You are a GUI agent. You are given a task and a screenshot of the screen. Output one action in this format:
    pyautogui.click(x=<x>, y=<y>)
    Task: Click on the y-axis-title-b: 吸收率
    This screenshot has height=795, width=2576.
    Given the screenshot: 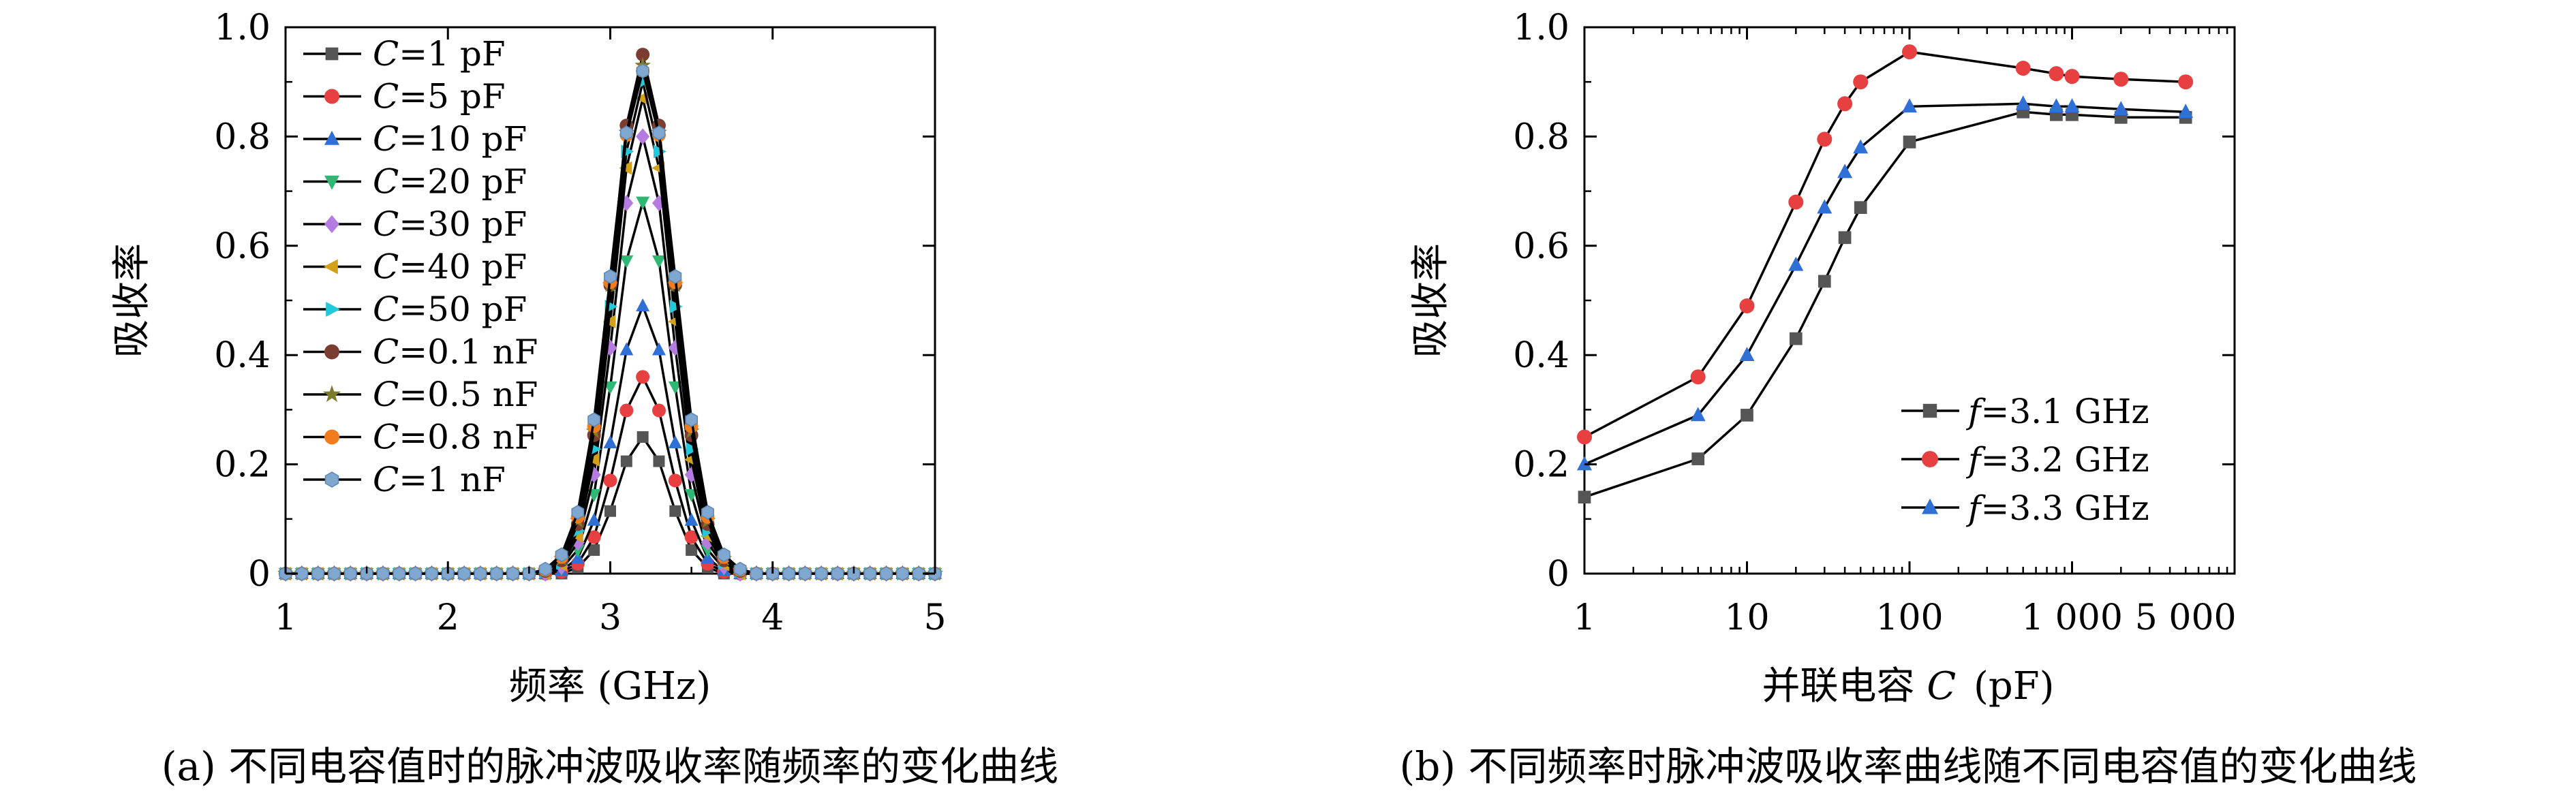 What is the action you would take?
    pyautogui.click(x=1431, y=300)
    